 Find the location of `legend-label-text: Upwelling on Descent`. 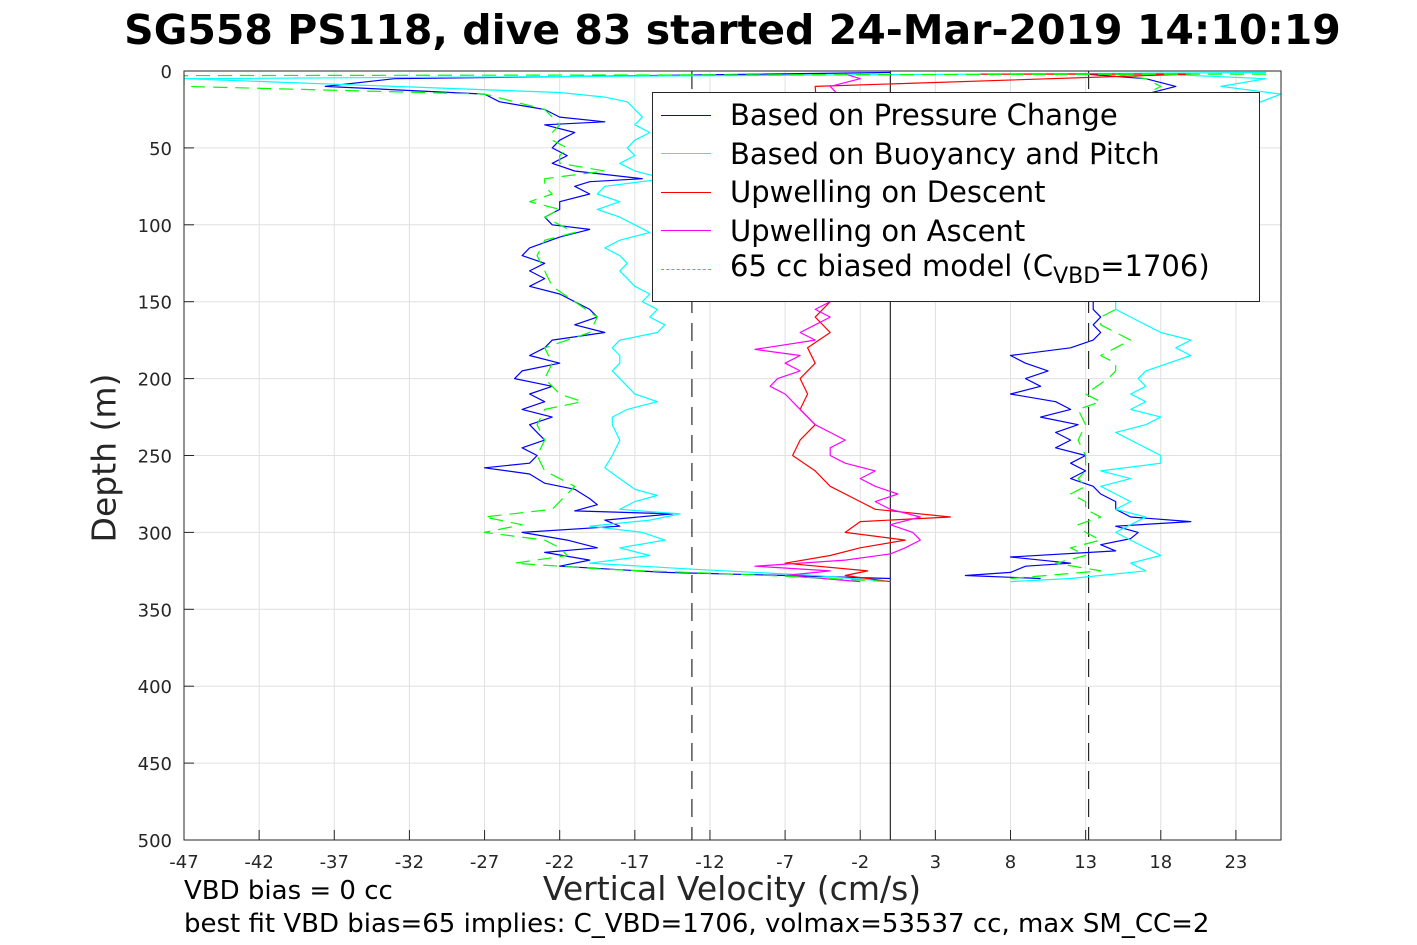

legend-label-text: Upwelling on Descent is located at coordinates (888, 192).